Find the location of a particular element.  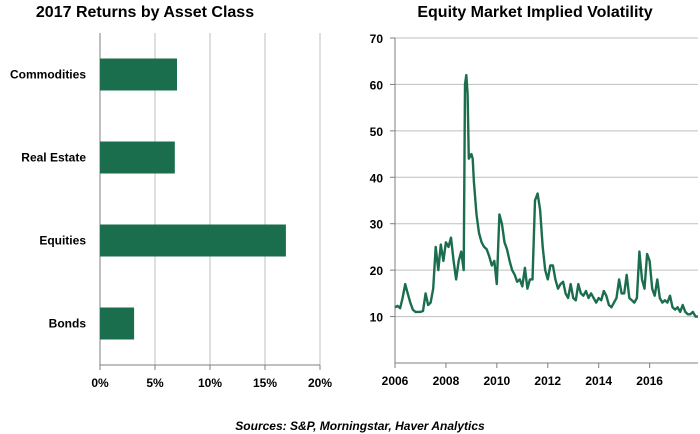

x-tick-label: 2016 is located at coordinates (649, 381).